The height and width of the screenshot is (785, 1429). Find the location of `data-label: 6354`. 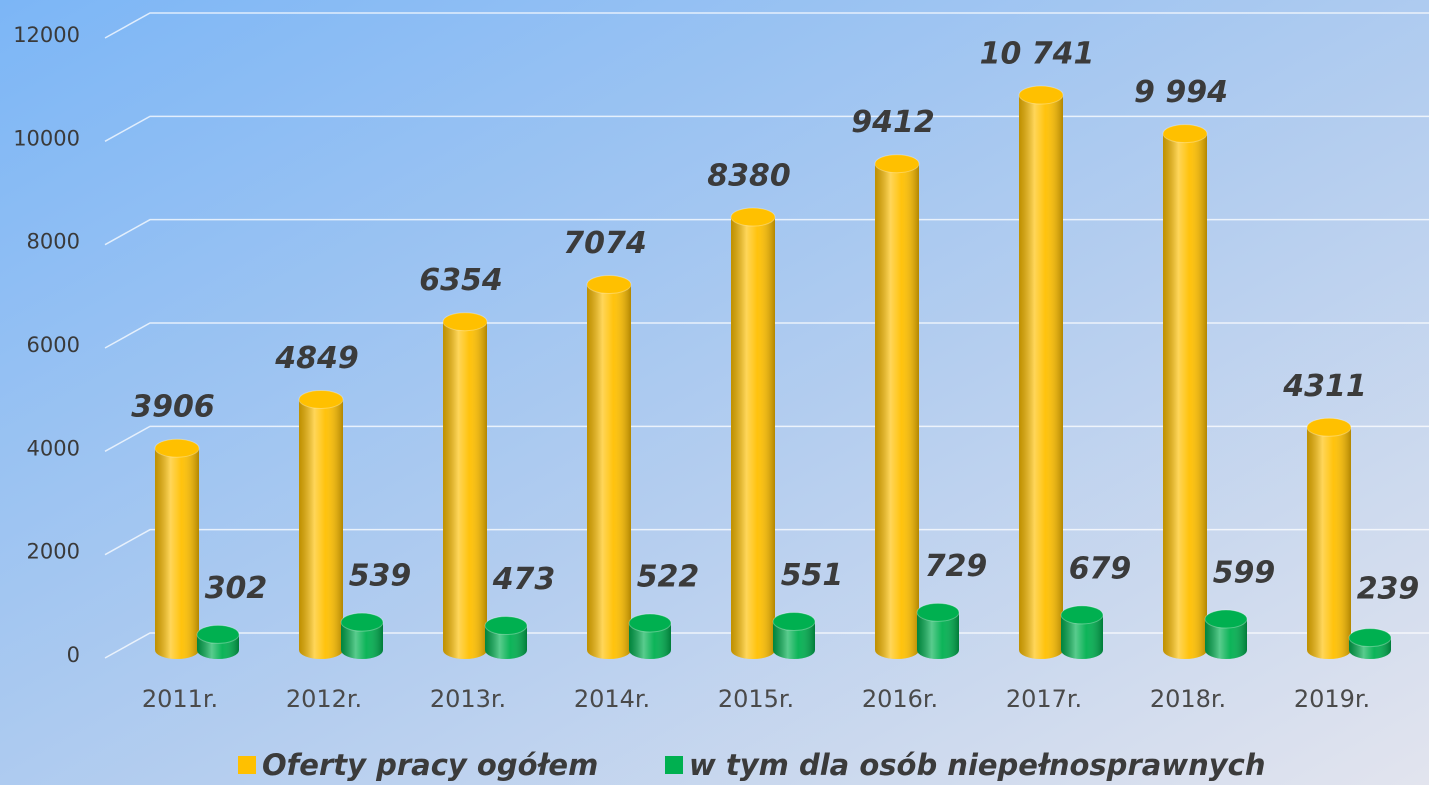

data-label: 6354 is located at coordinates (461, 280).